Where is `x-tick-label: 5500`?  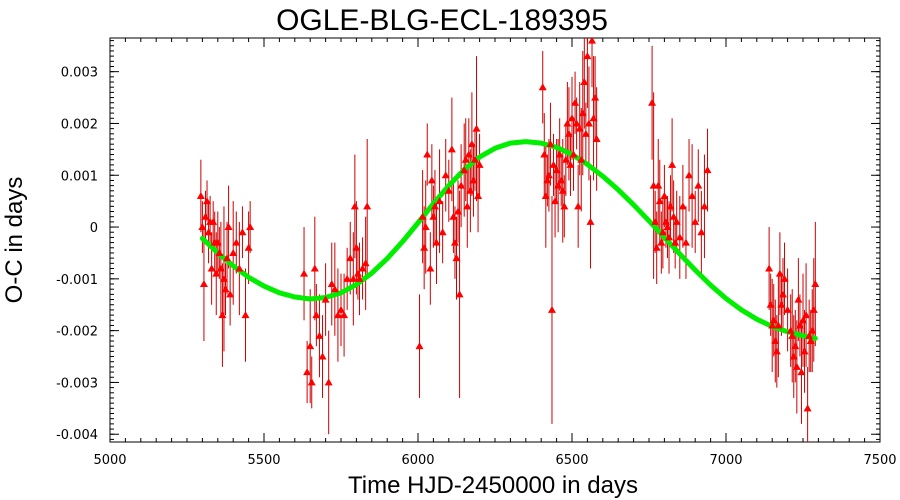 x-tick-label: 5500 is located at coordinates (263, 460).